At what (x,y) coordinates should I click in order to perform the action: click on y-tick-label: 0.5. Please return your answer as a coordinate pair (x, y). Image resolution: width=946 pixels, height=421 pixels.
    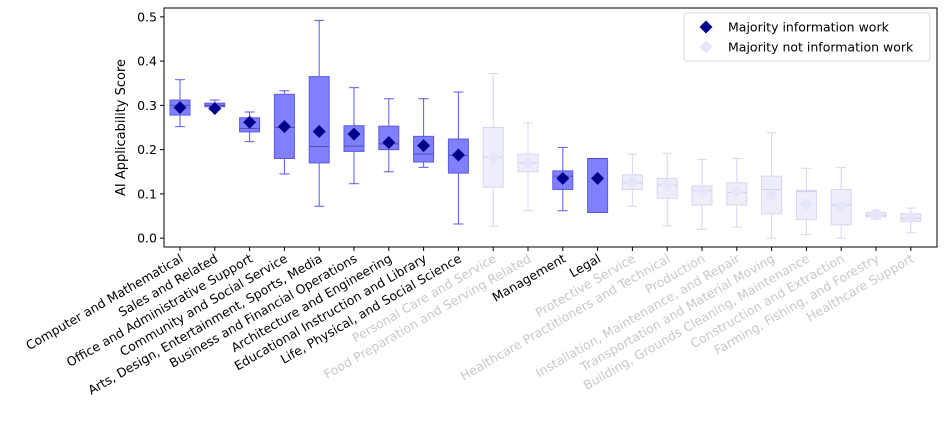
    Looking at the image, I should click on (147, 16).